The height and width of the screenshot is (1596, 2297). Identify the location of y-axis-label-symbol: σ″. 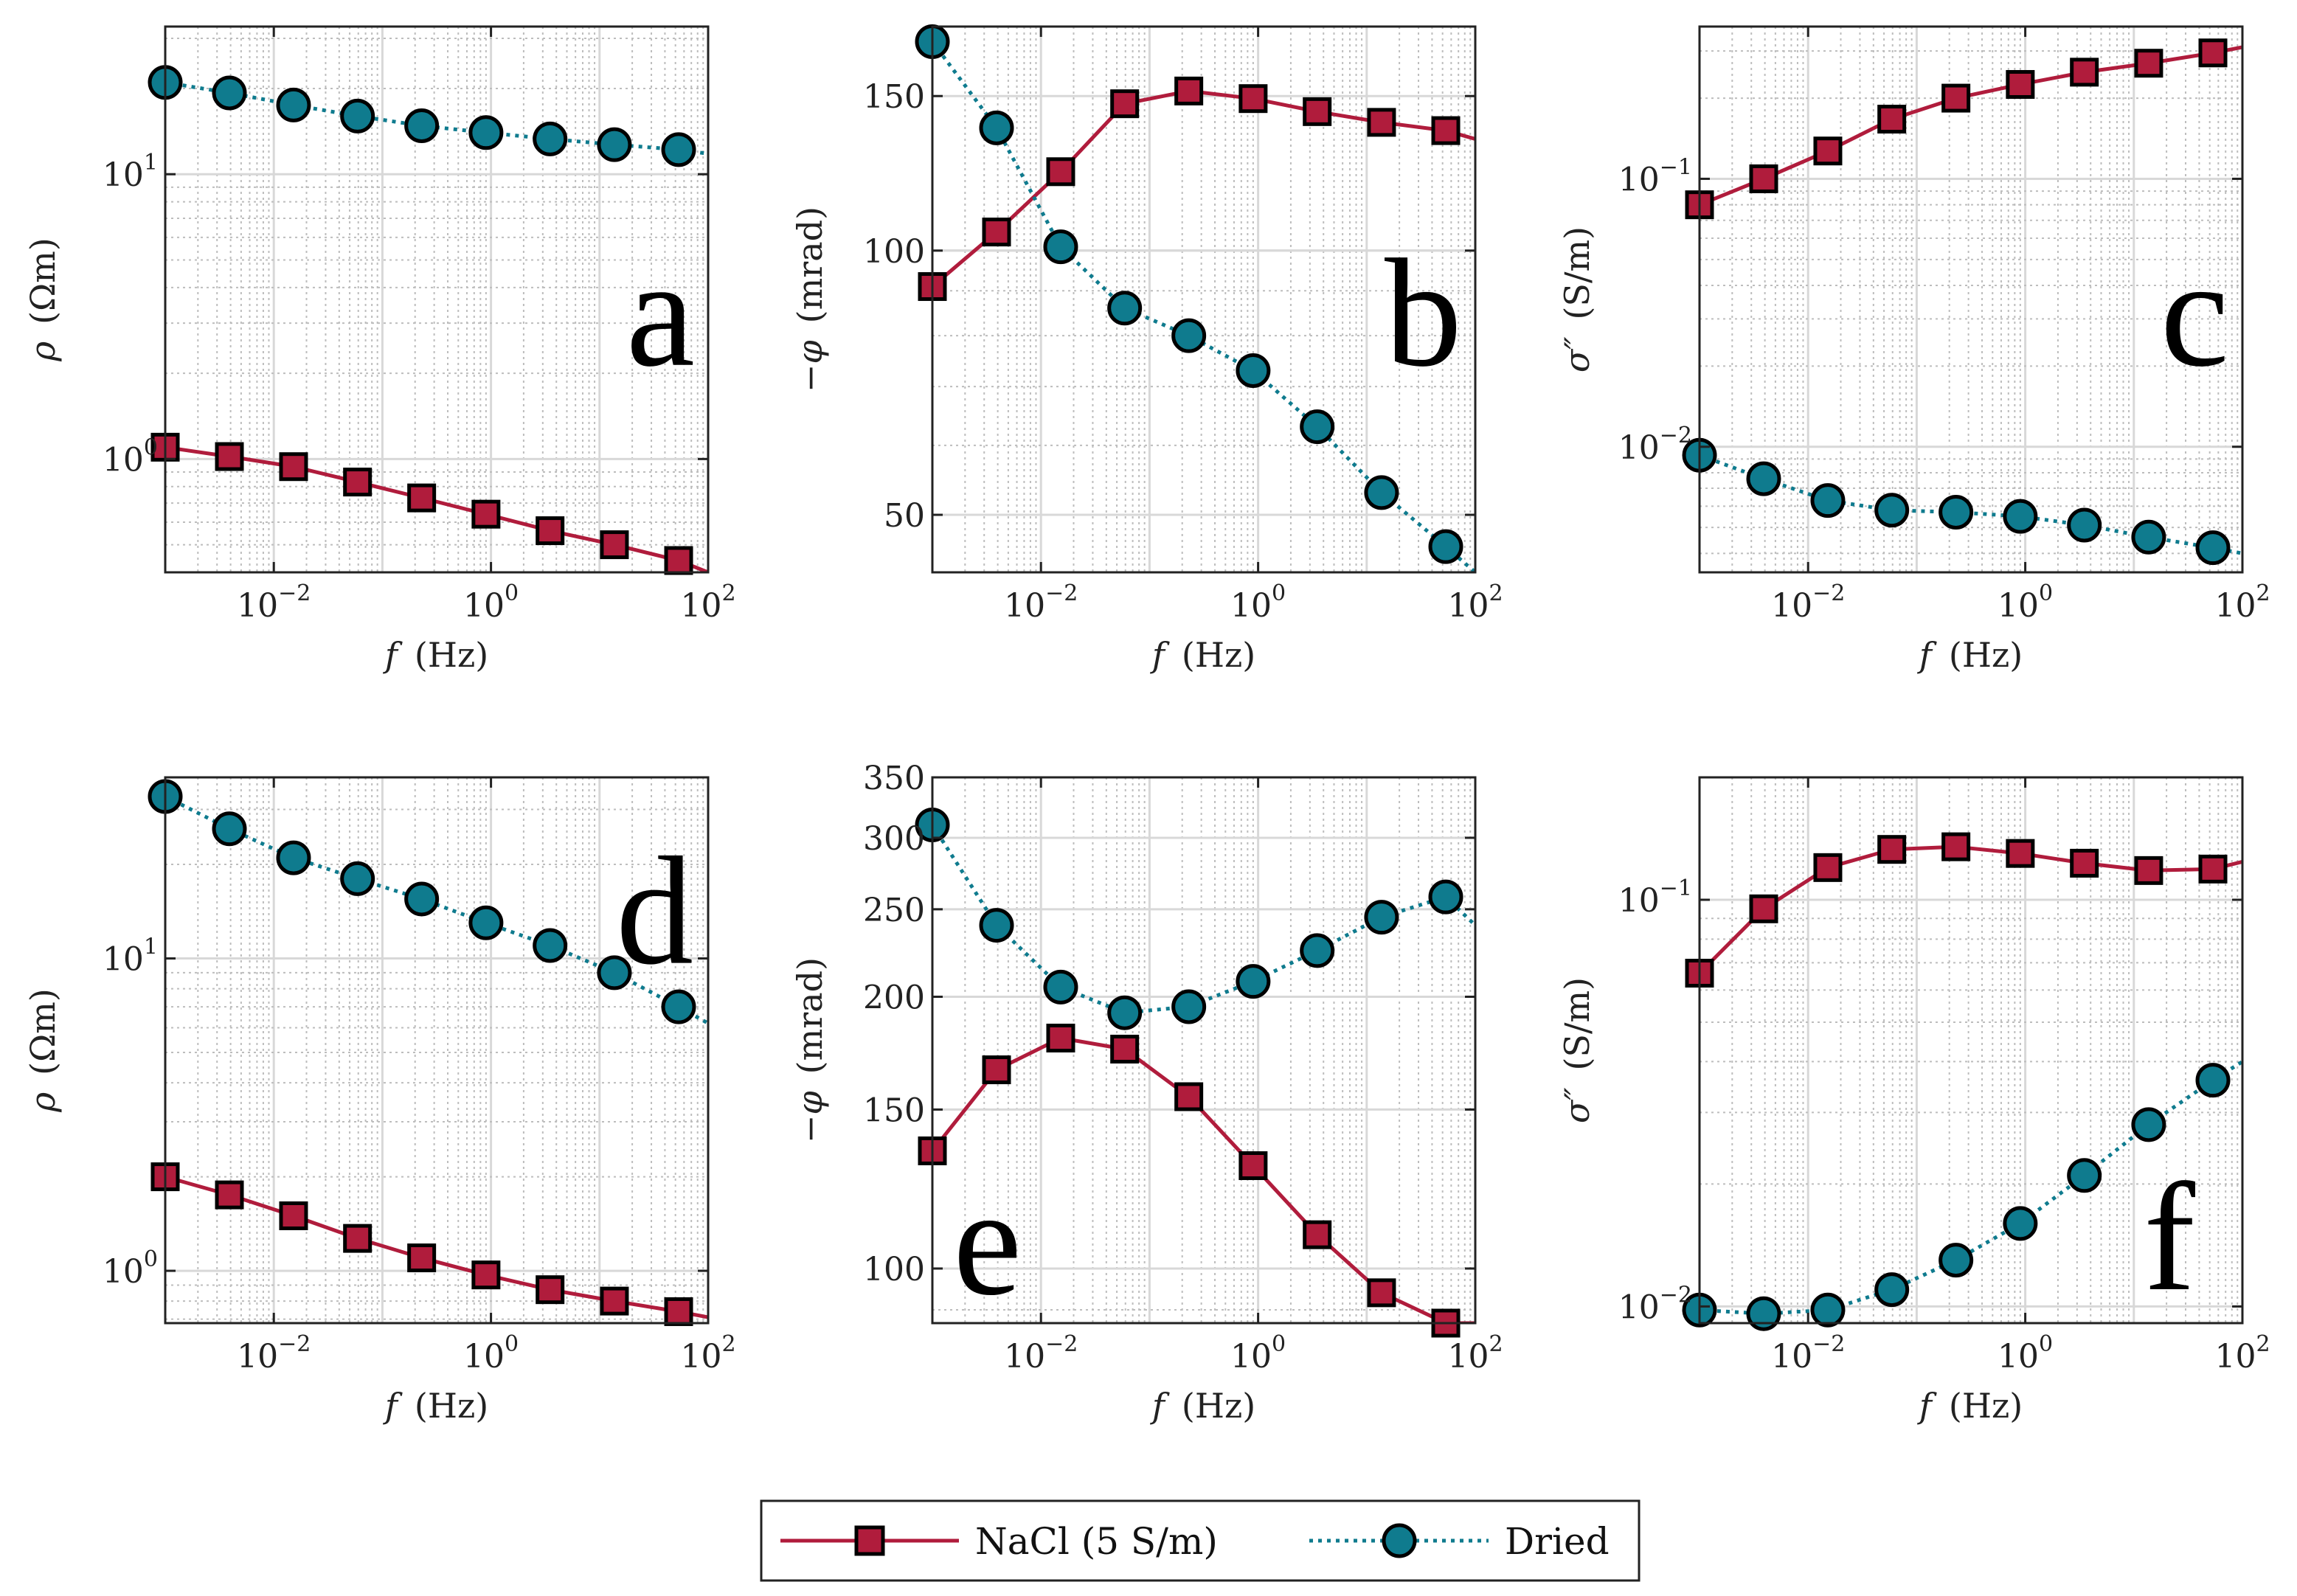
(1577, 1105).